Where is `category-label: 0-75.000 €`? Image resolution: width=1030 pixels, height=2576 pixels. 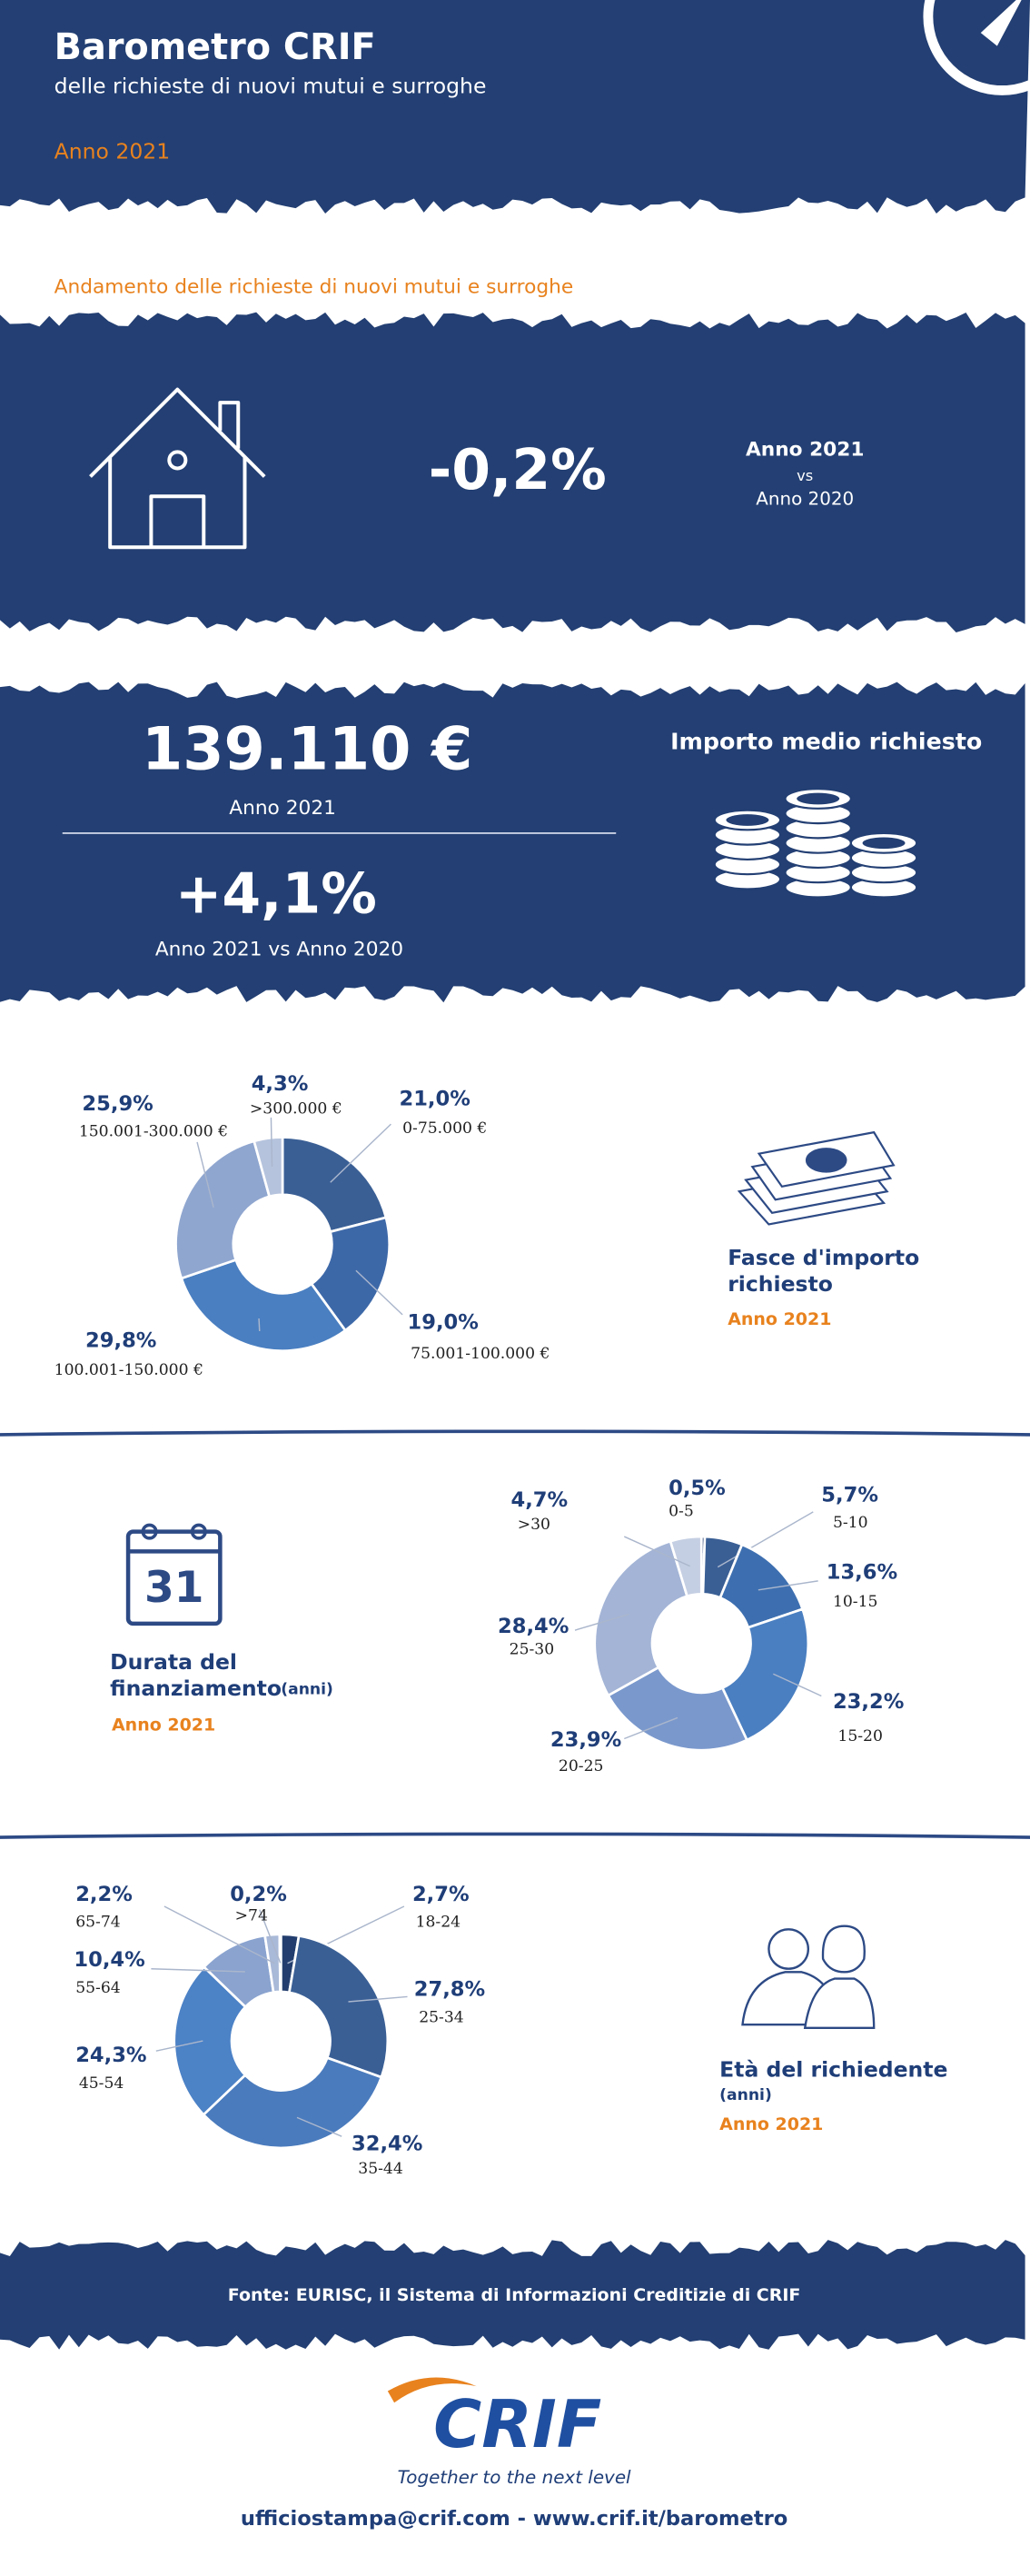 category-label: 0-75.000 € is located at coordinates (444, 1129).